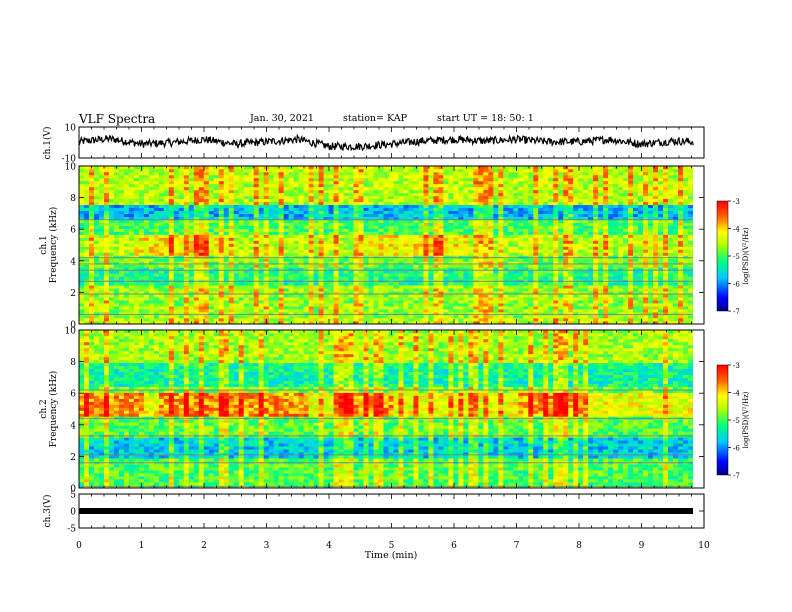  Describe the element at coordinates (47, 143) in the screenshot. I see `ch1-y-axis-label: ch.1(V)` at that location.